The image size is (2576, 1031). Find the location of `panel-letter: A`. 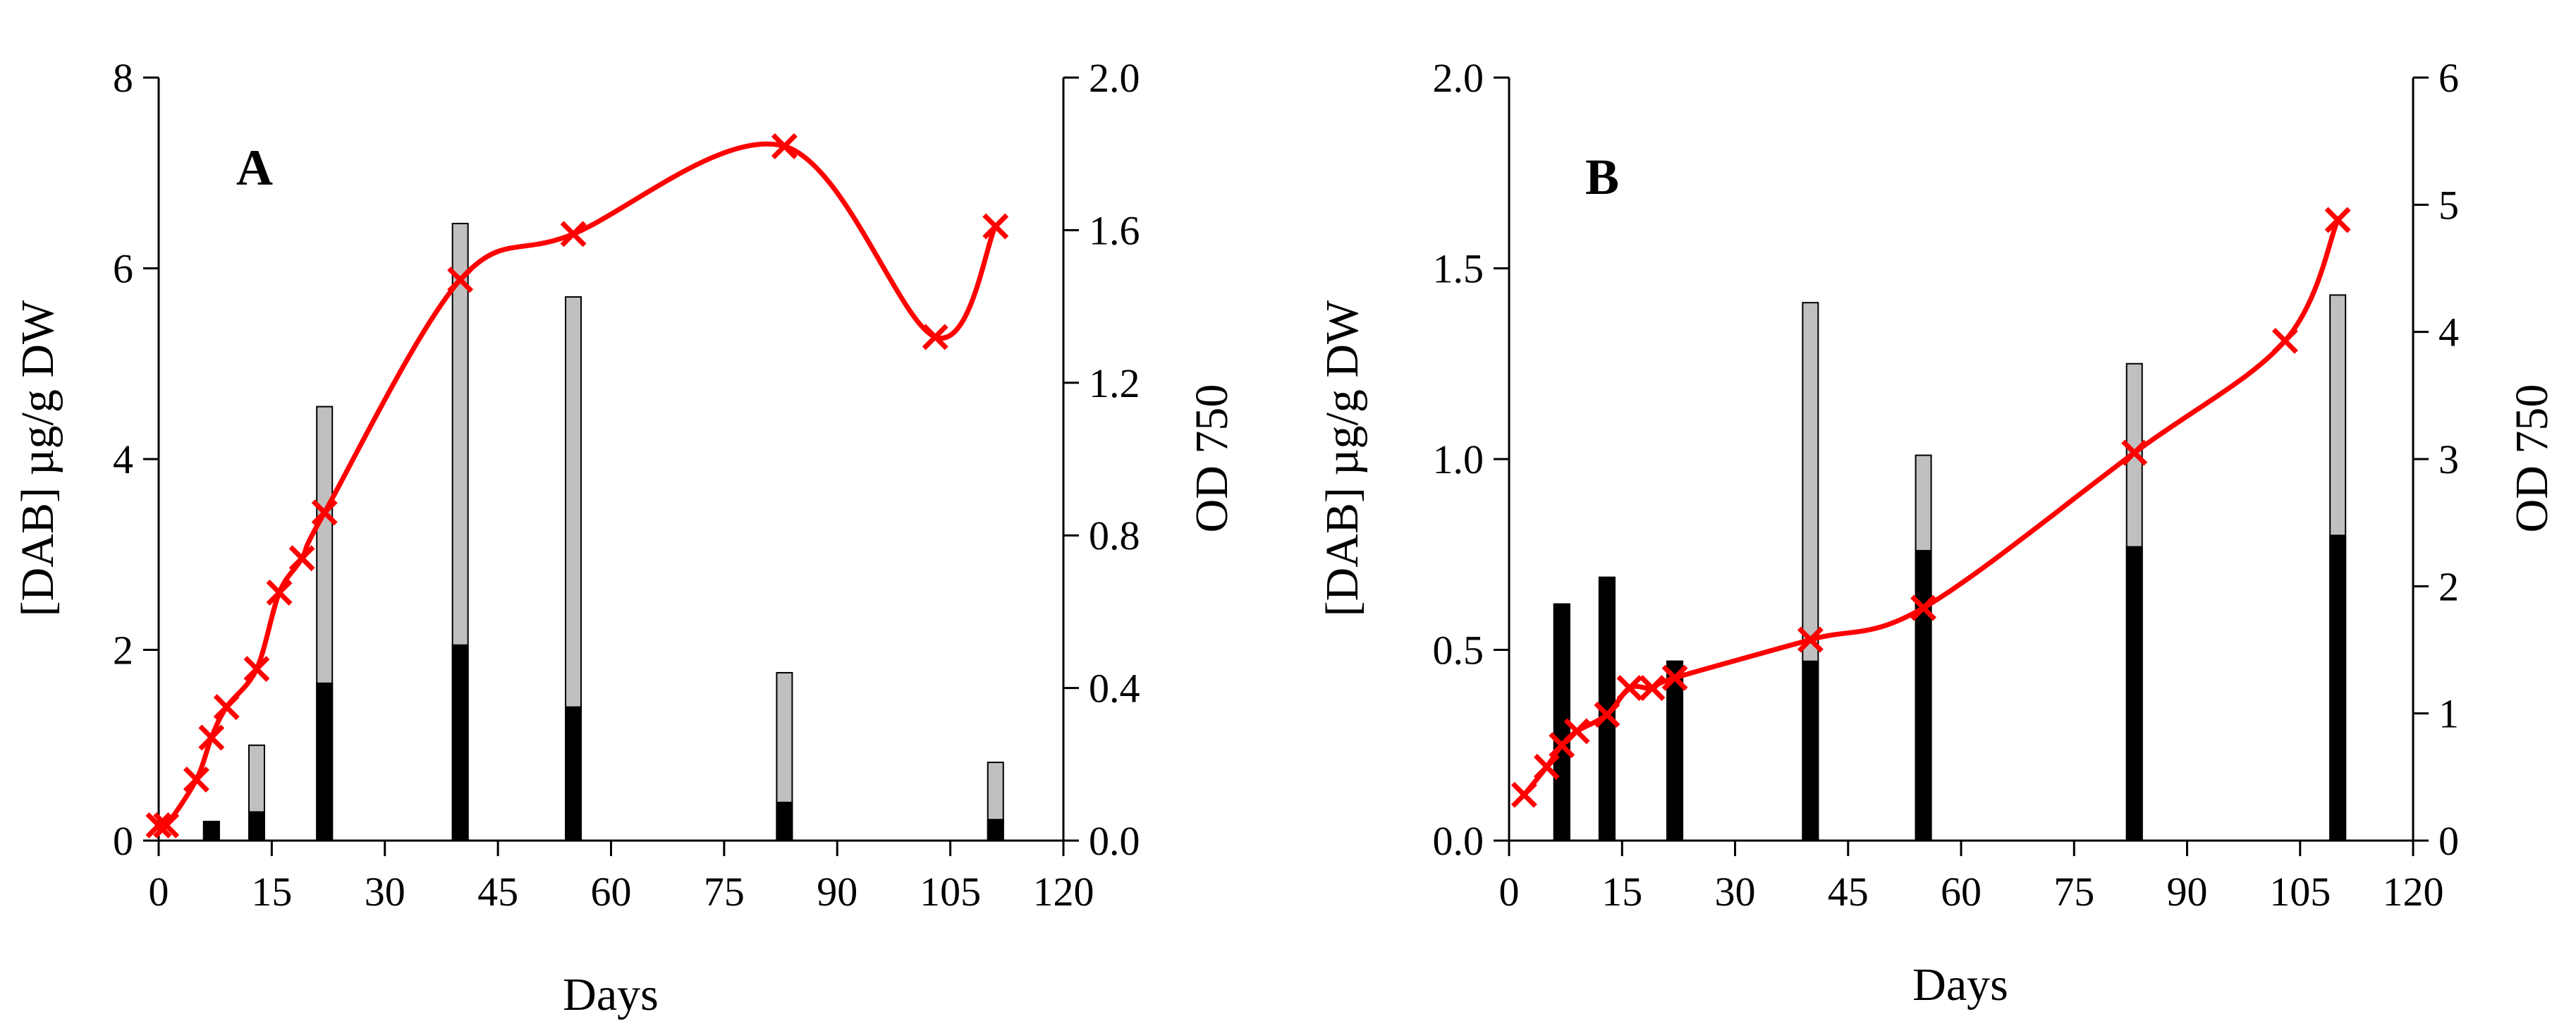

panel-letter: A is located at coordinates (255, 168).